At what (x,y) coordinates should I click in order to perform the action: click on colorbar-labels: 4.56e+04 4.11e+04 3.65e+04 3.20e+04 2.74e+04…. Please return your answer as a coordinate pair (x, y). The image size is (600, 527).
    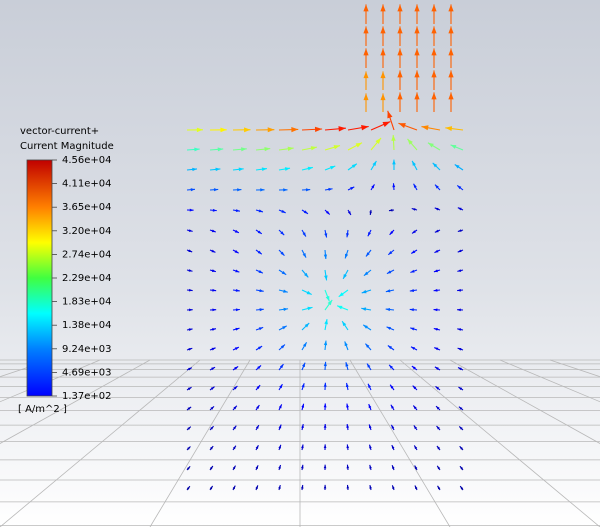
    Looking at the image, I should click on (82, 278).